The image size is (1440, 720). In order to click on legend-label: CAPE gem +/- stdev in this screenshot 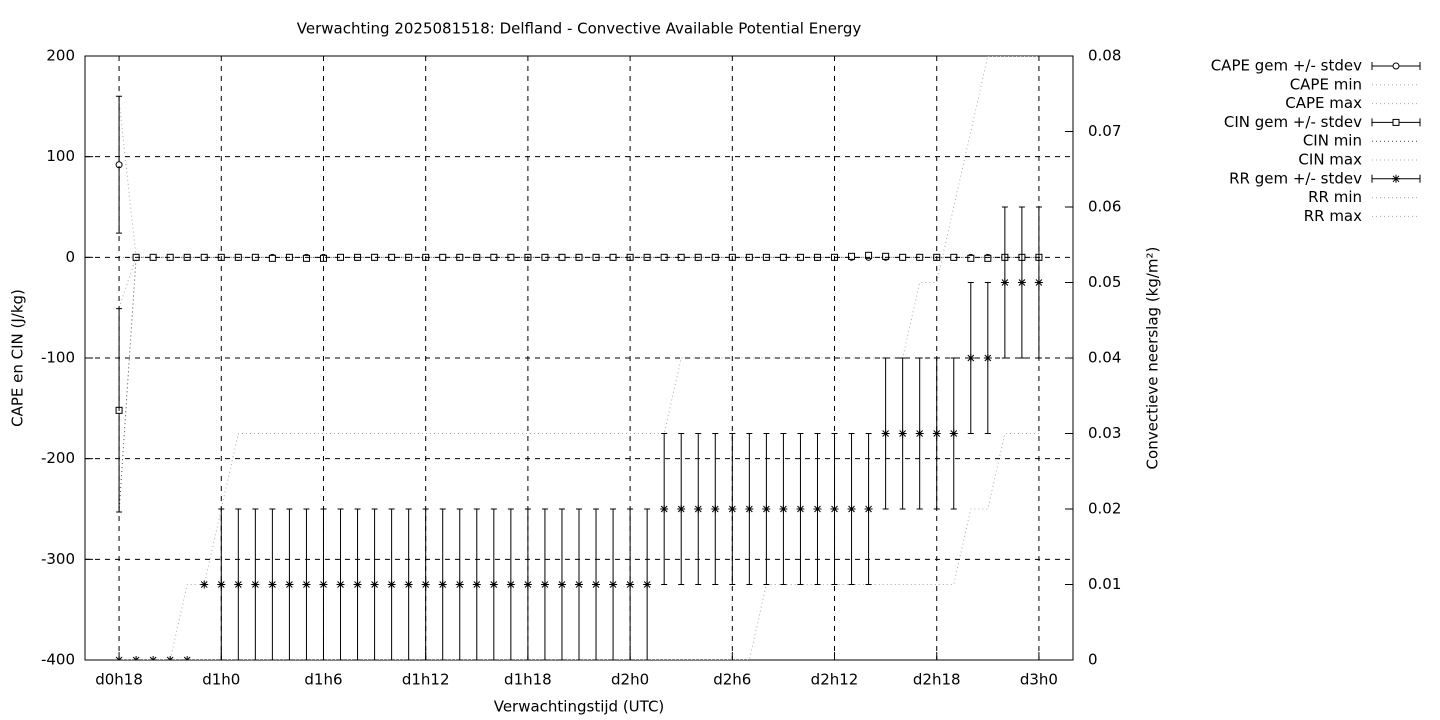, I will do `click(1286, 66)`.